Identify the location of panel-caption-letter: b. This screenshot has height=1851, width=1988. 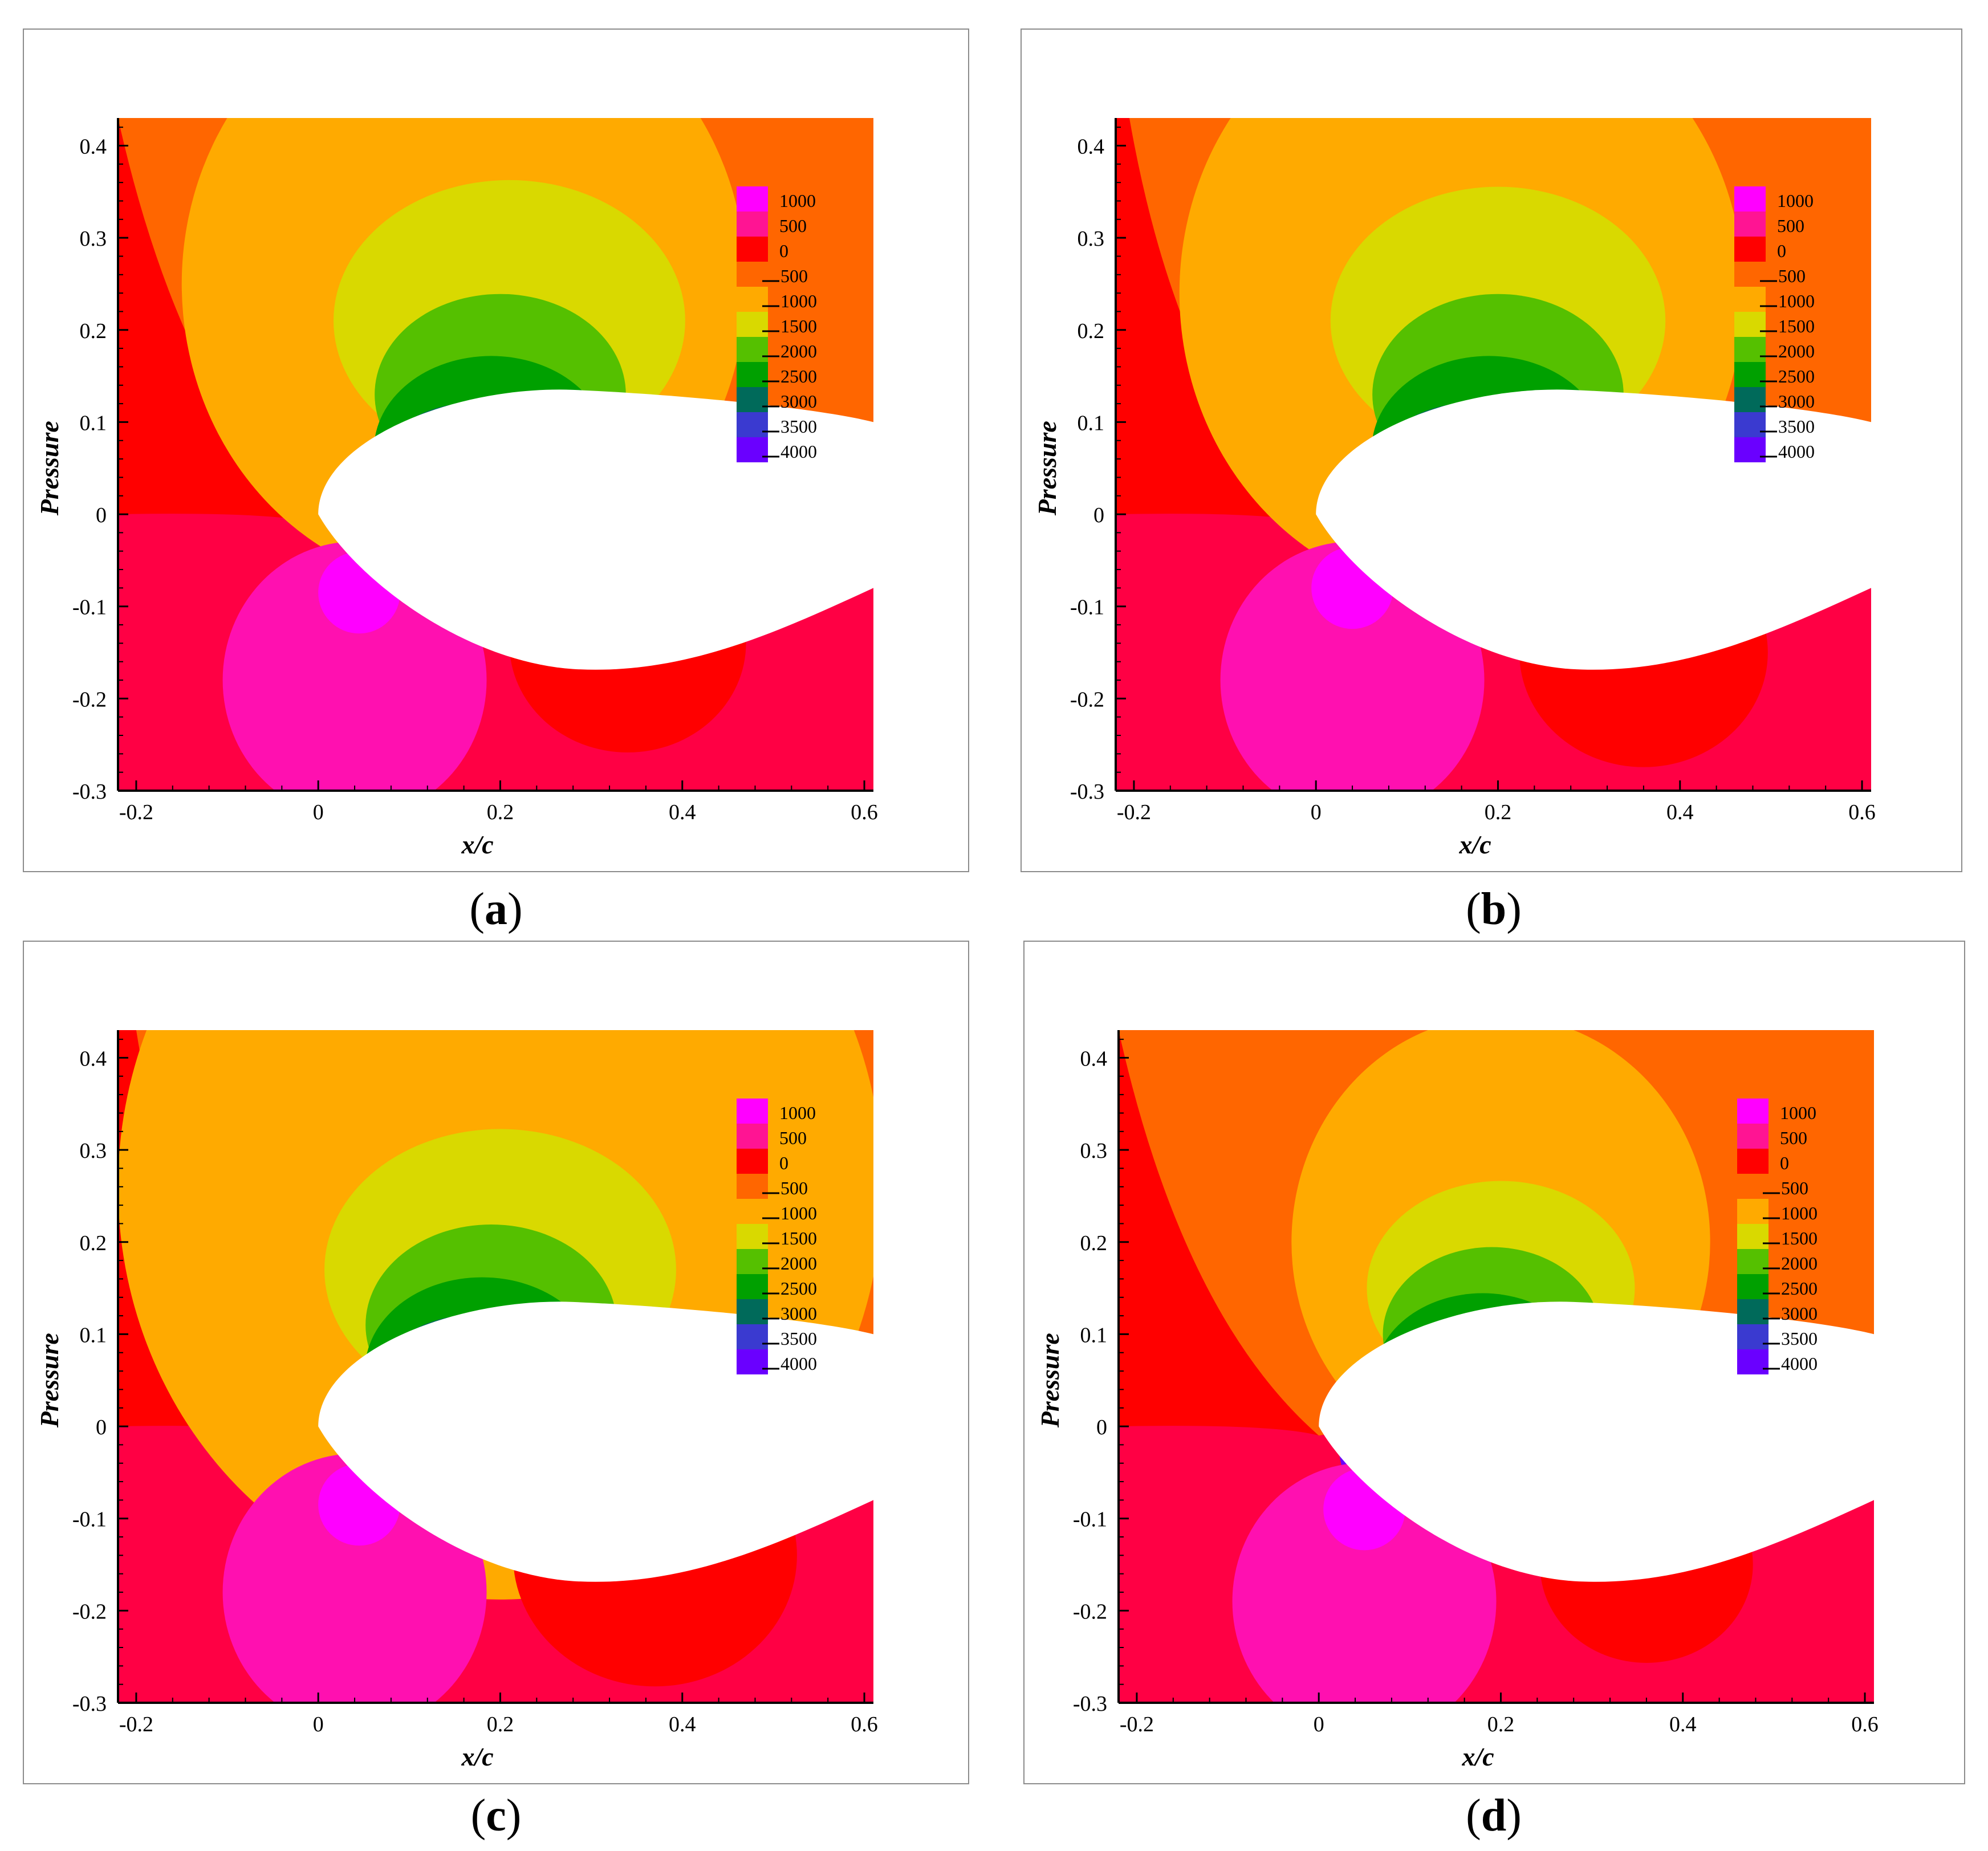
(1494, 909).